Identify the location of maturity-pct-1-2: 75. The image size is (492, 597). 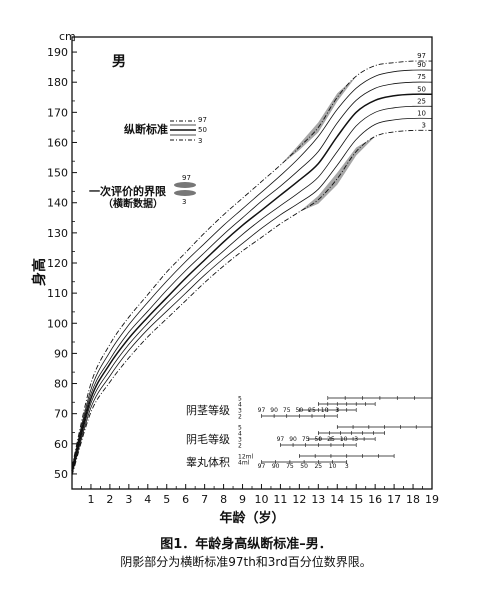
(306, 439).